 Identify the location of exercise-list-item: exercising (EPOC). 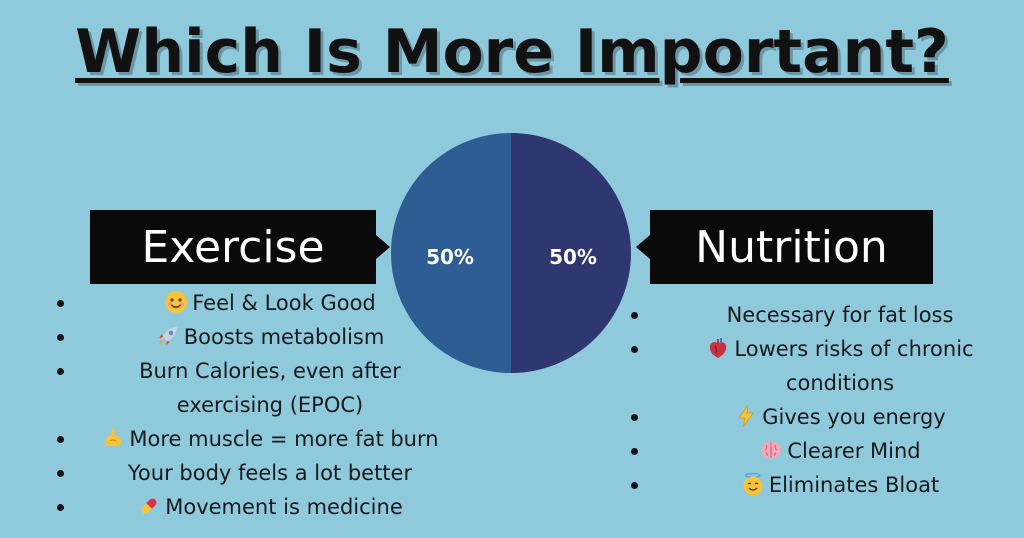
(250, 405).